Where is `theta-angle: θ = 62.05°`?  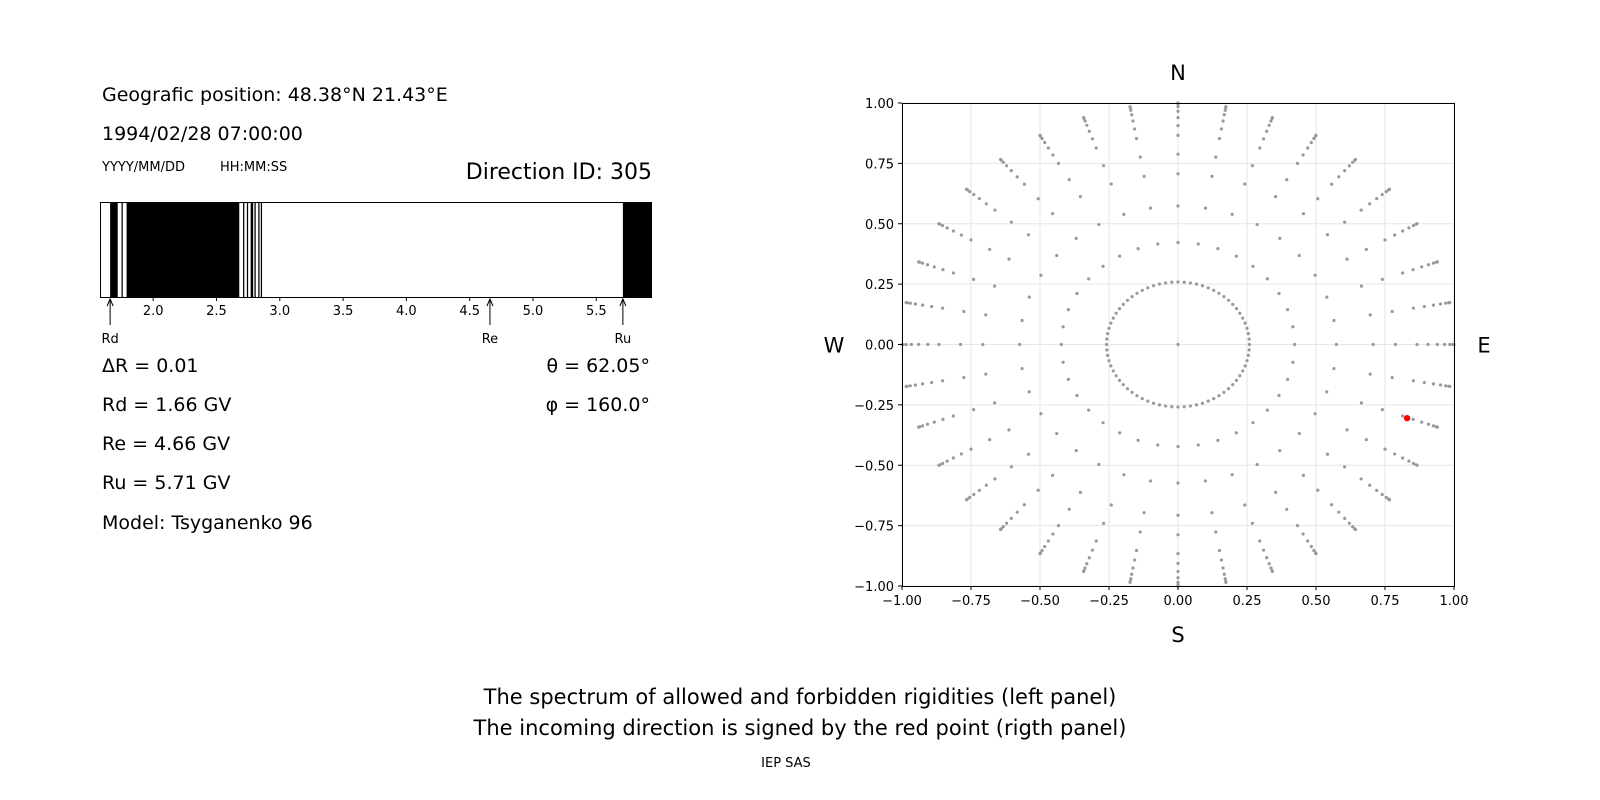 theta-angle: θ = 62.05° is located at coordinates (598, 366).